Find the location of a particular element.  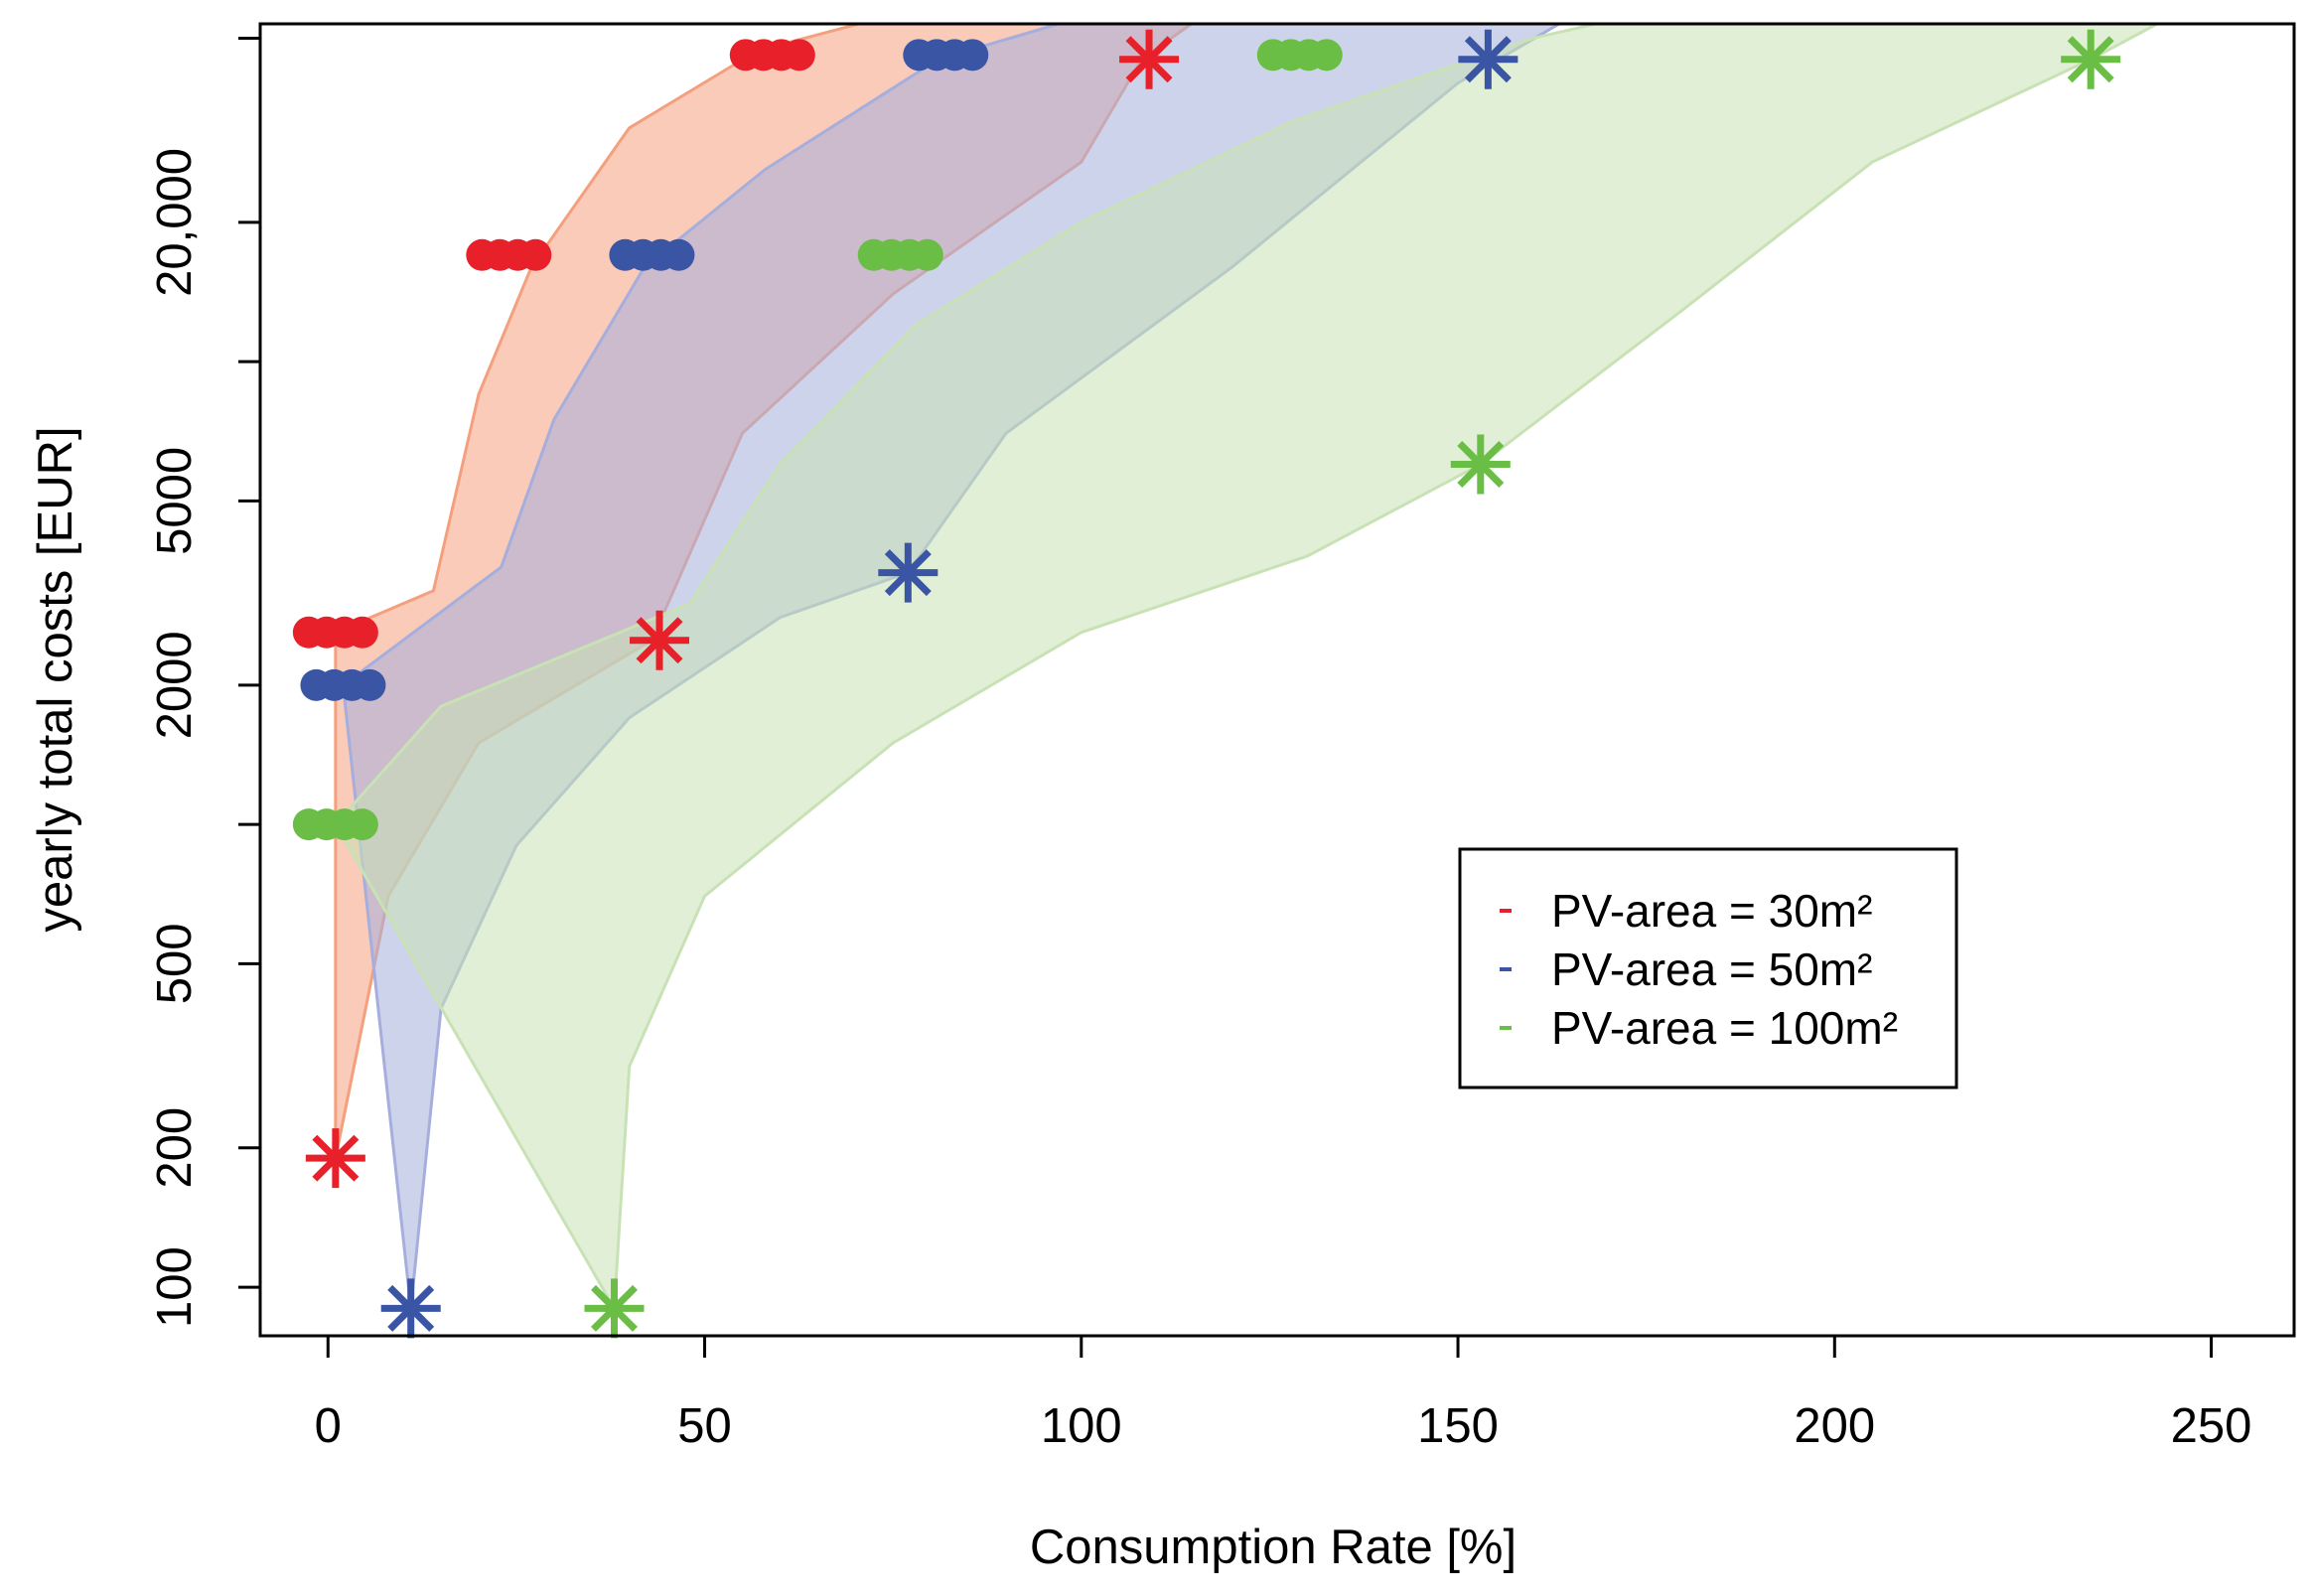

x-axis: 0 50 100 150 200 250 is located at coordinates (1284, 1394).